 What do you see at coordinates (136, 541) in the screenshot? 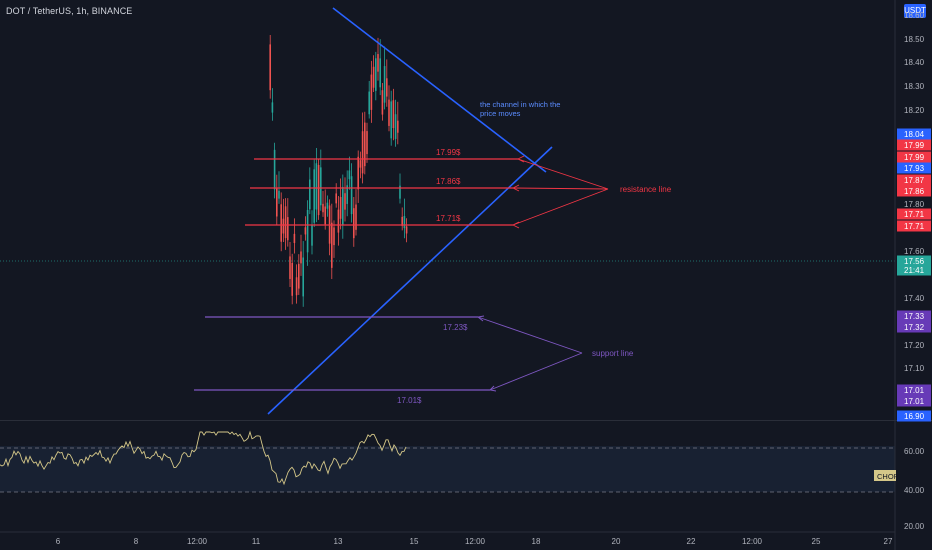
I see `time-tick: 8` at bounding box center [136, 541].